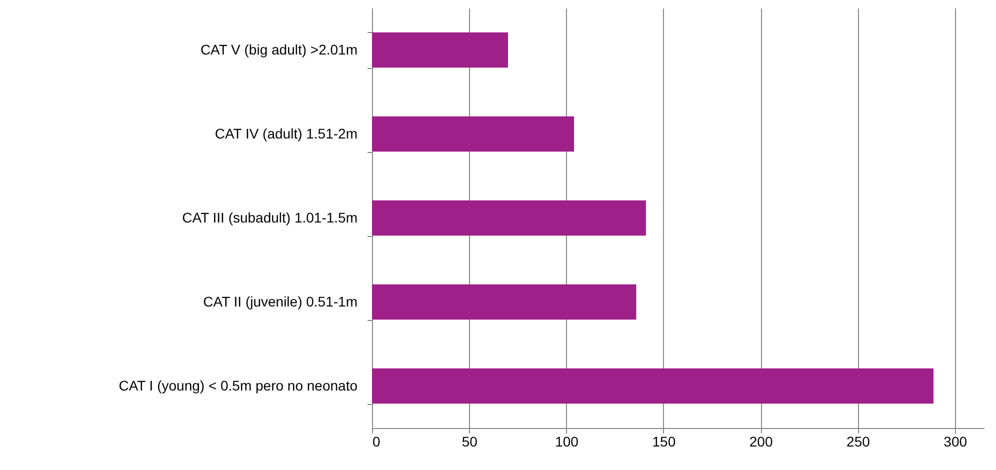 This screenshot has height=470, width=996. Describe the element at coordinates (270, 218) in the screenshot. I see `y-tick-label: CAT III (subadult) 1.01-1.5m` at that location.